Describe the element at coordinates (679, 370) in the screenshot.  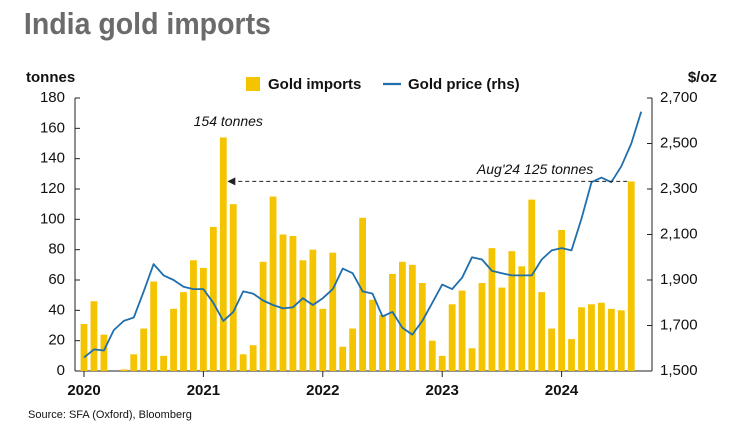
I see `y2-tick-label: 1,500` at that location.